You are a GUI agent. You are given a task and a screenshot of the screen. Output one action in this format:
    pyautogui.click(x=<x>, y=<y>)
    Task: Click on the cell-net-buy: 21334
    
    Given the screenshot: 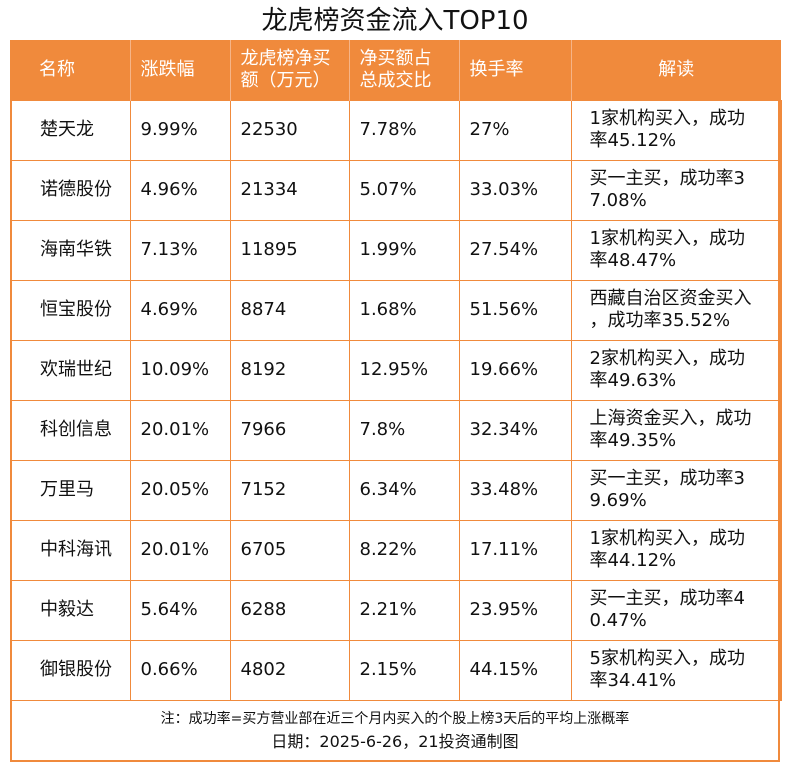 What is the action you would take?
    pyautogui.click(x=289, y=190)
    